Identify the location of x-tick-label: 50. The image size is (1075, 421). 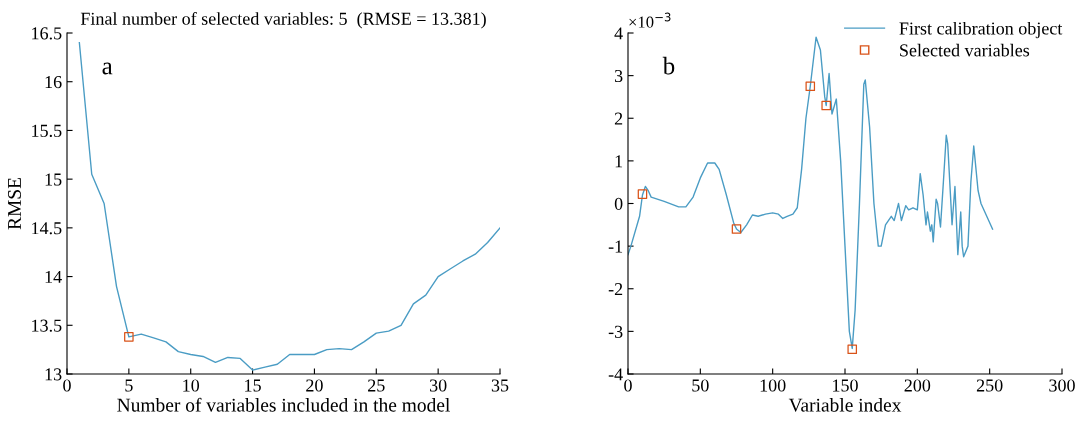
(700, 385).